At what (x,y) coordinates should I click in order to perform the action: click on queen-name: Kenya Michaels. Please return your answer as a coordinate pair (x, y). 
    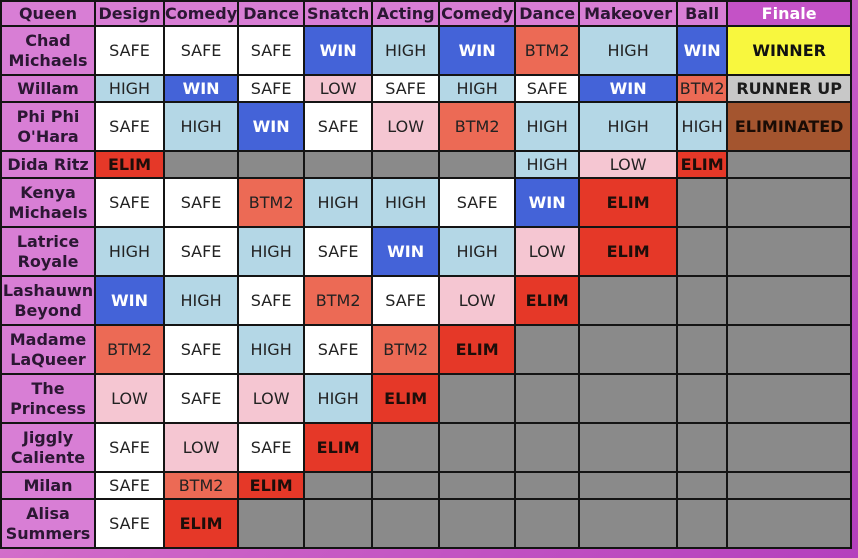
    Looking at the image, I should click on (48, 202).